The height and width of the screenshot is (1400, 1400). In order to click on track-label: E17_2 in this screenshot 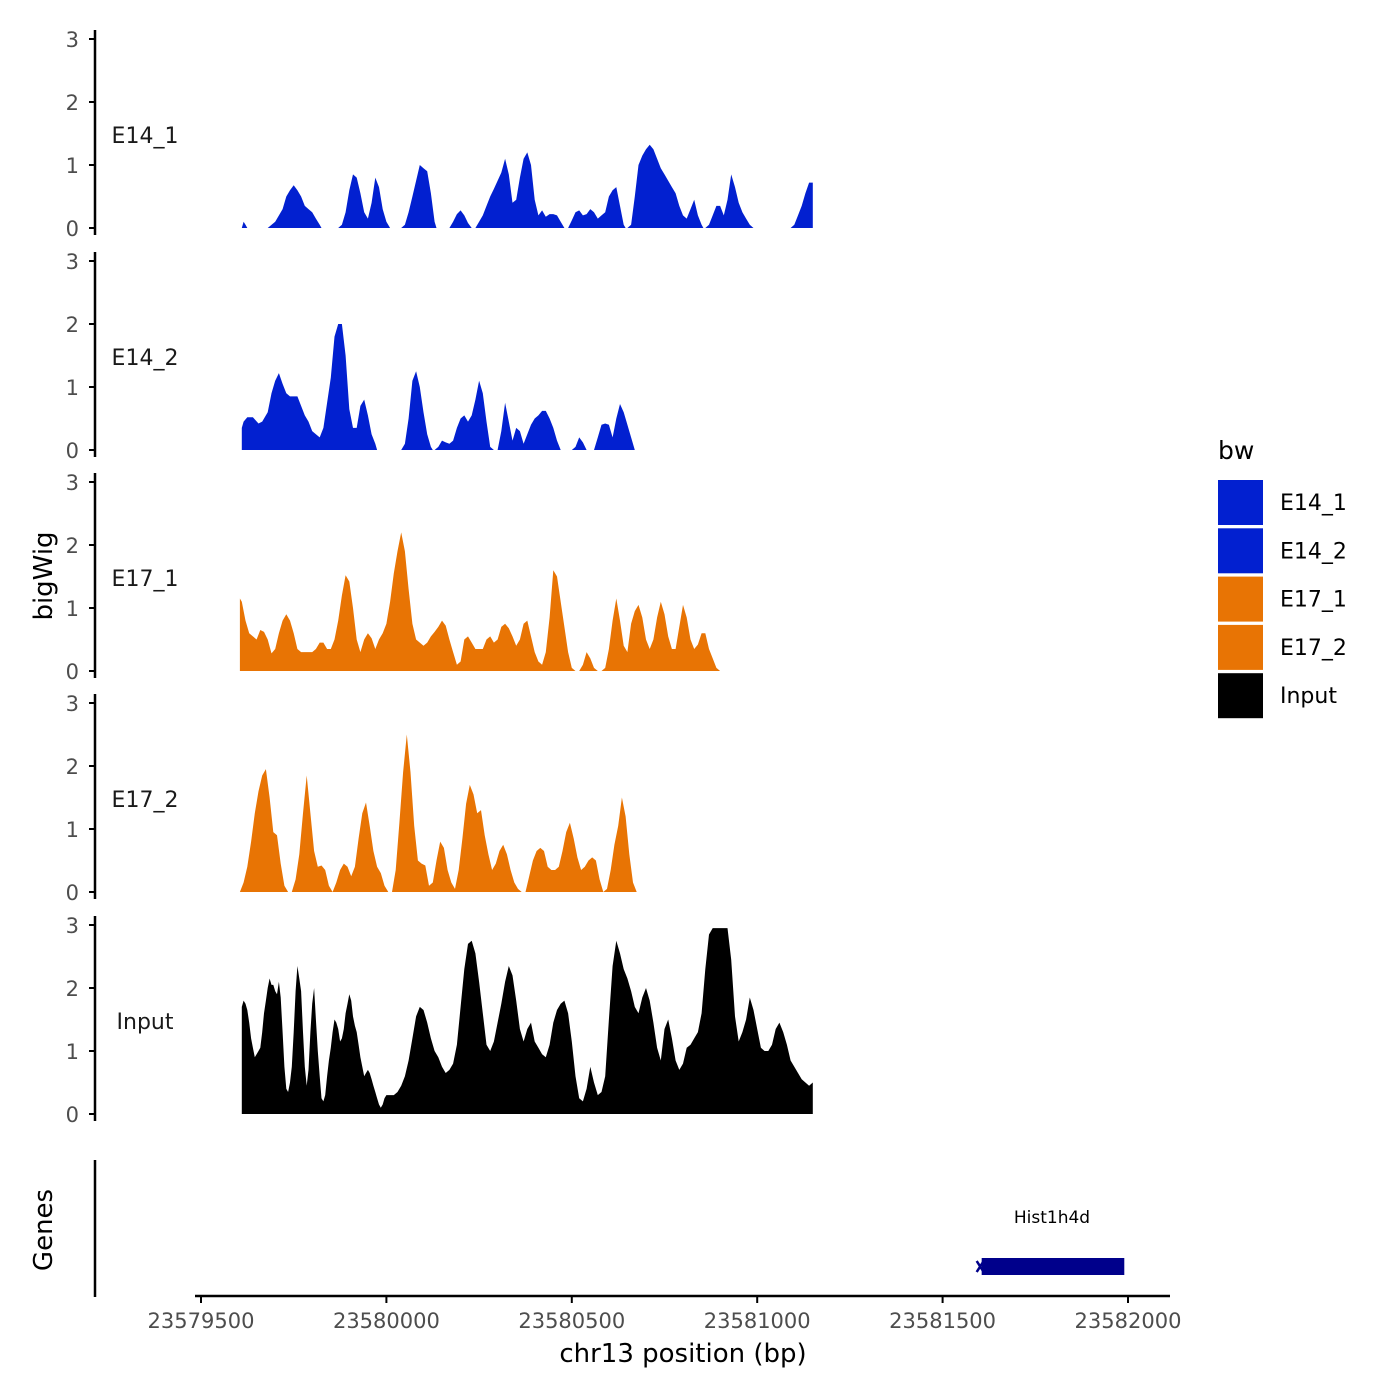, I will do `click(145, 800)`.